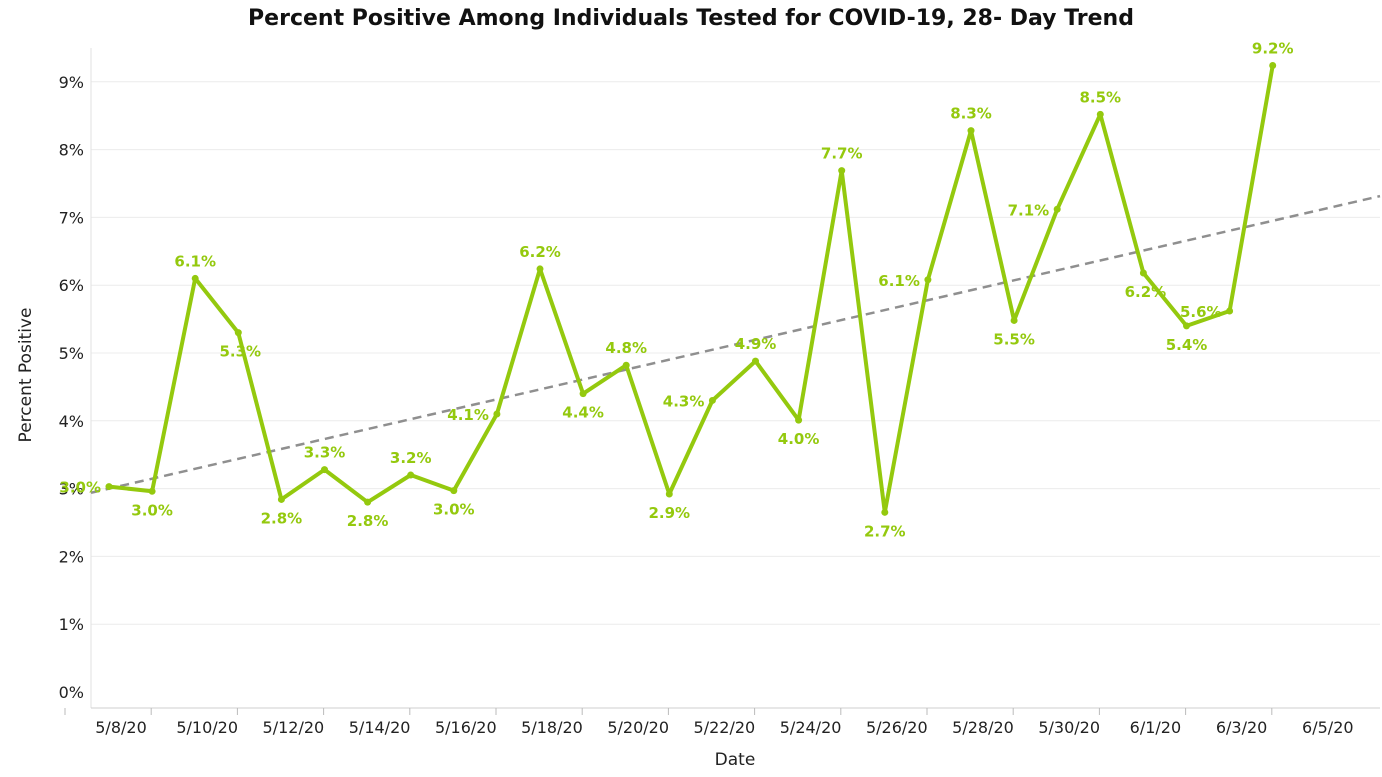 The image size is (1382, 777). What do you see at coordinates (638, 727) in the screenshot?
I see `x-tick-label: 5/20/20` at bounding box center [638, 727].